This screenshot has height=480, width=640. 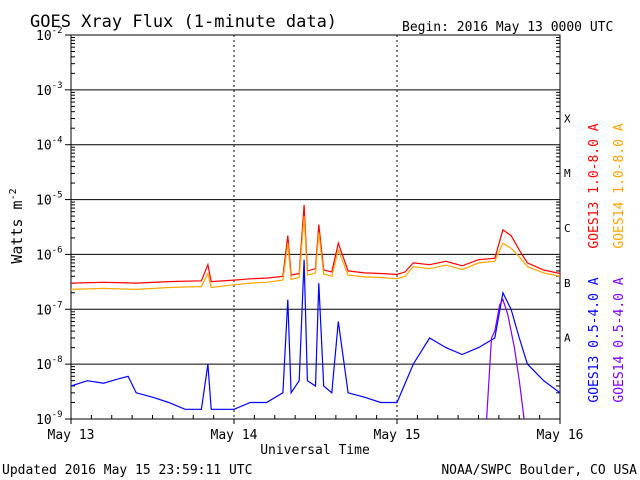 What do you see at coordinates (619, 185) in the screenshot?
I see `legend-g14_long: GOES14 1.0-8.0 A` at bounding box center [619, 185].